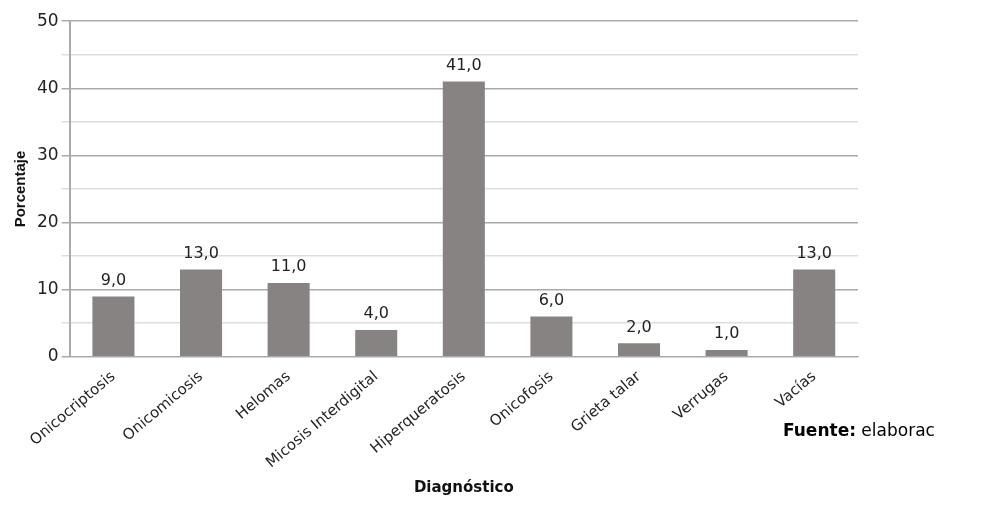 The image size is (1005, 509). Describe the element at coordinates (726, 333) in the screenshot. I see `data-label: 1,0` at that location.